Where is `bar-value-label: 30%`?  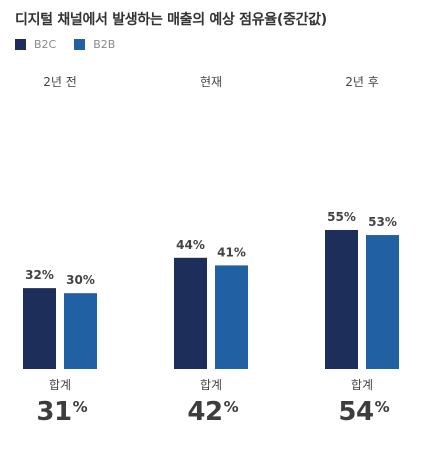
bar-value-label: 30% is located at coordinates (80, 280).